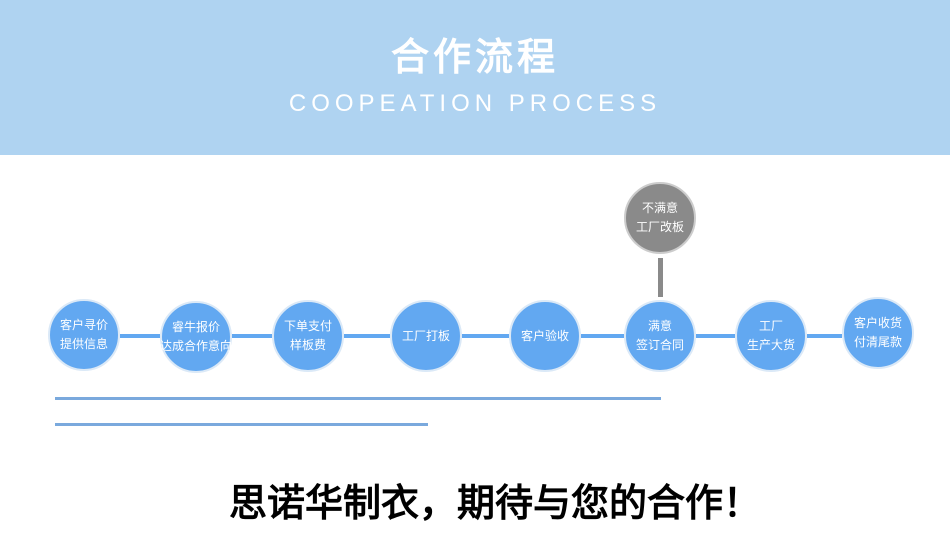 This screenshot has height=557, width=950. I want to click on step-5: 客户验收, so click(545, 336).